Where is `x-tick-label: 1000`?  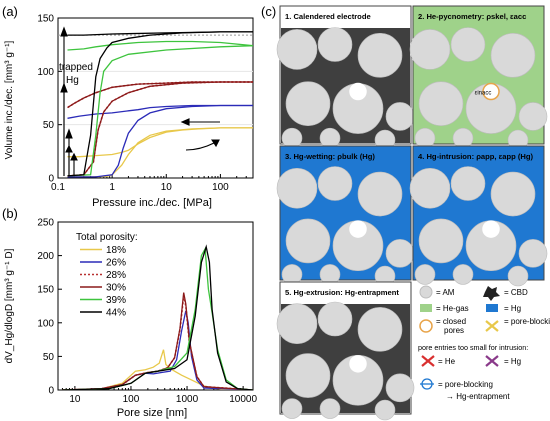 x-tick-label: 1000 is located at coordinates (187, 399).